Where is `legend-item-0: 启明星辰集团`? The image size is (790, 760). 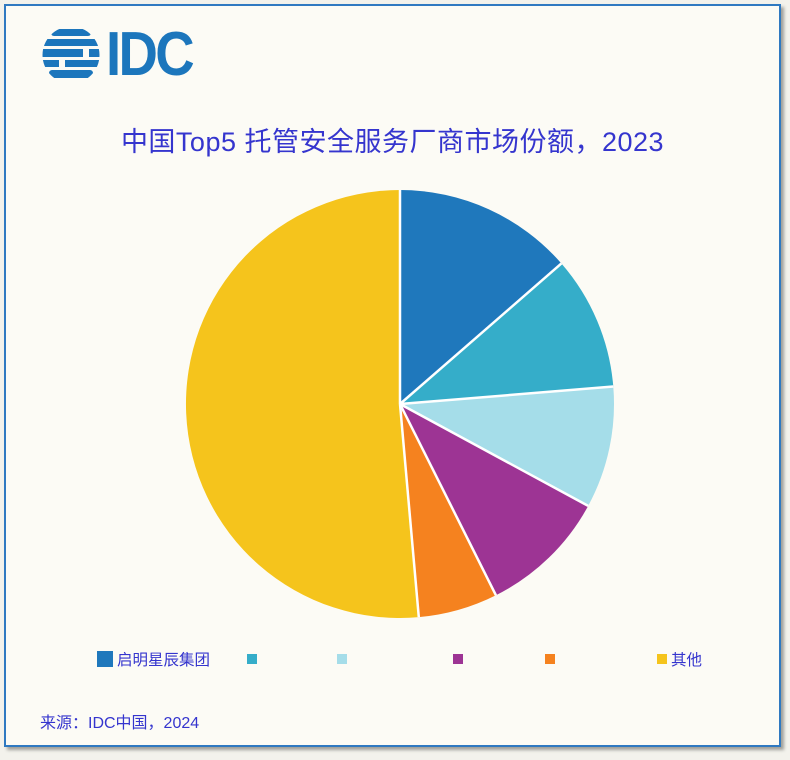 legend-item-0: 启明星辰集团 is located at coordinates (153, 659).